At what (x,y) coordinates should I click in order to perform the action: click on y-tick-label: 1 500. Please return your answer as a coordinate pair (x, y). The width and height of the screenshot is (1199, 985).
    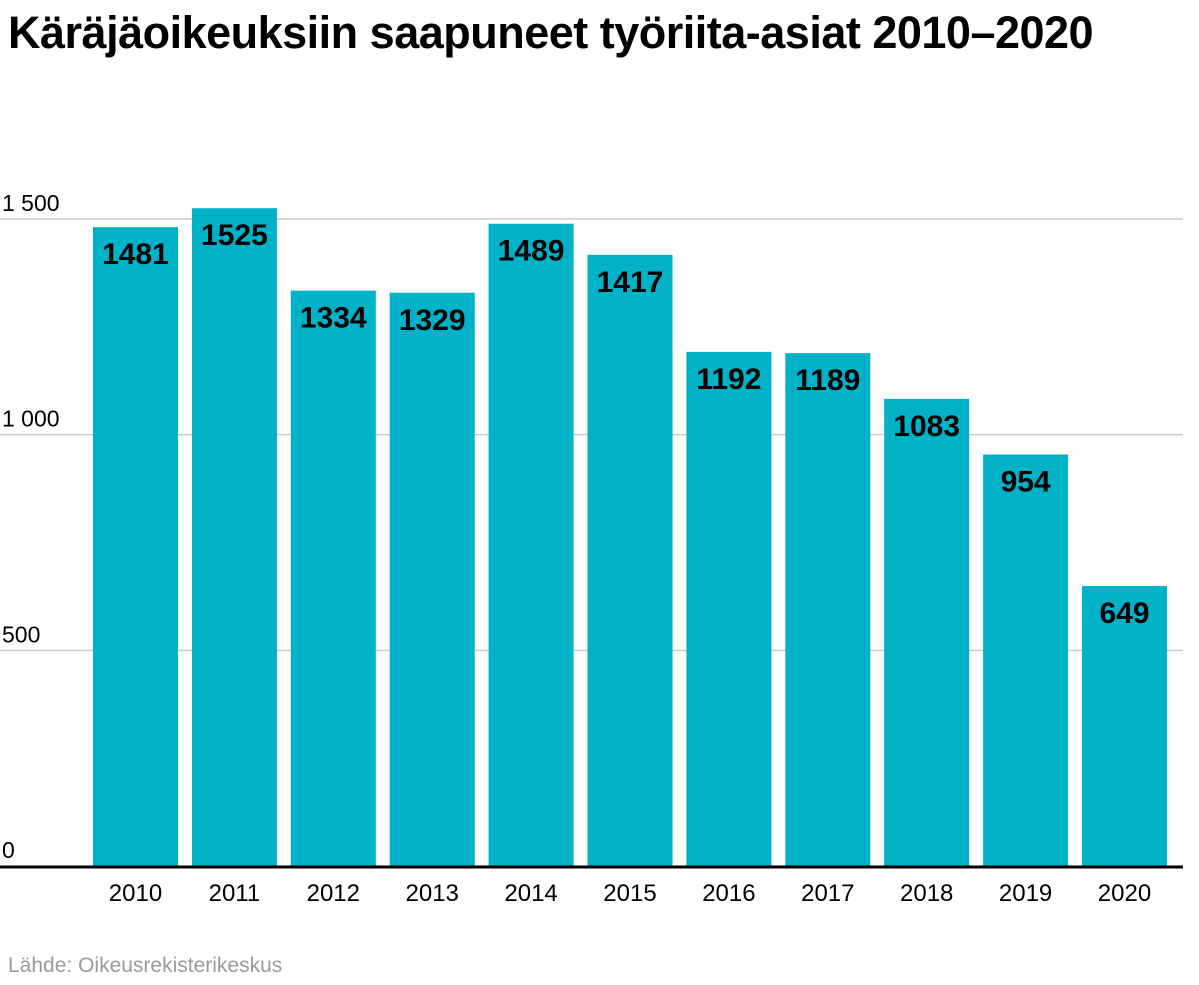
    Looking at the image, I should click on (31, 203).